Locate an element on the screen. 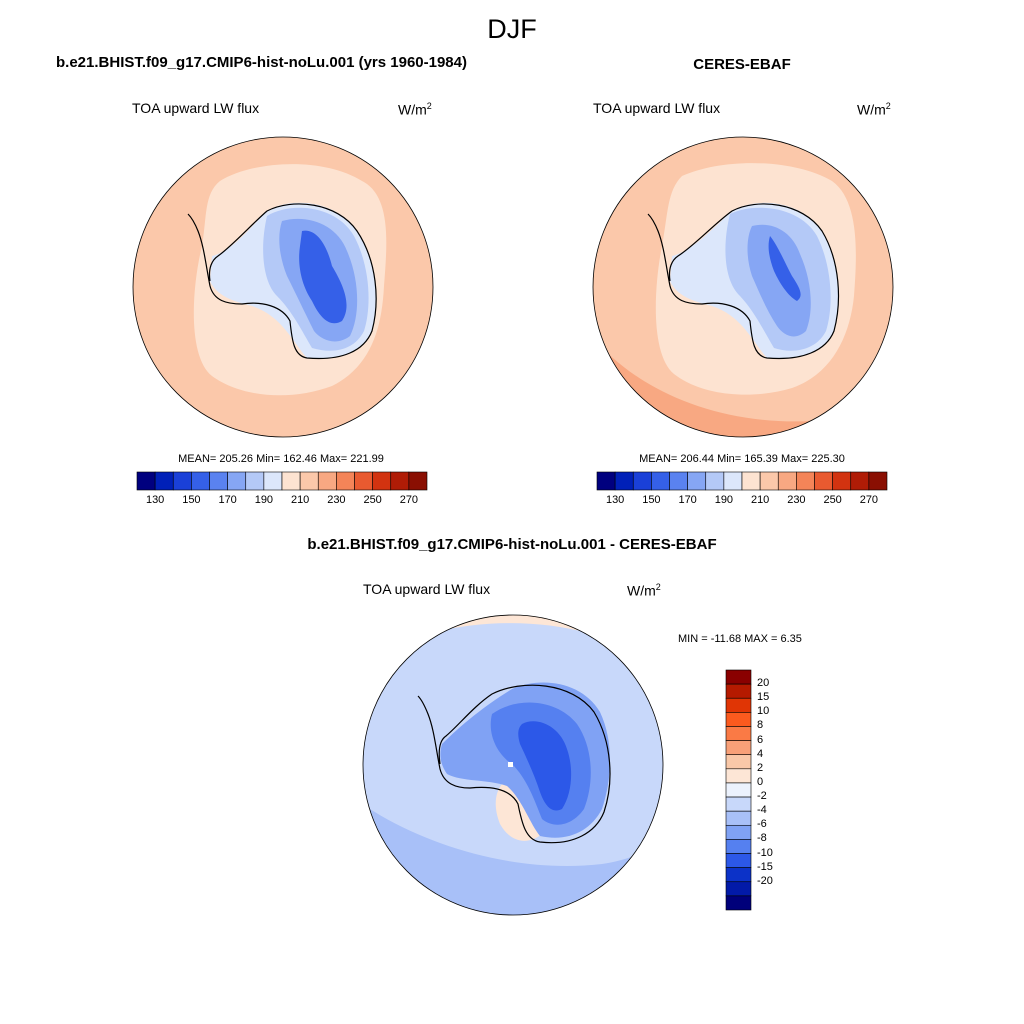 The height and width of the screenshot is (1024, 1024). panel-2-title: CERES-EBAF is located at coordinates (742, 64).